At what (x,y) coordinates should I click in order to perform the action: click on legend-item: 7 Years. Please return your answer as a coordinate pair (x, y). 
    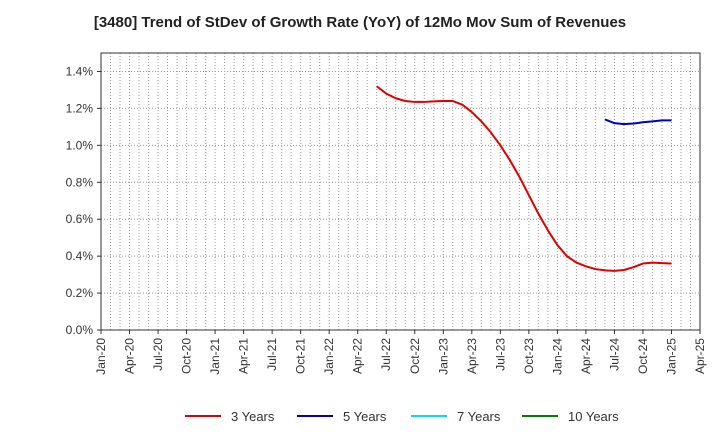
    Looking at the image, I should click on (455, 416).